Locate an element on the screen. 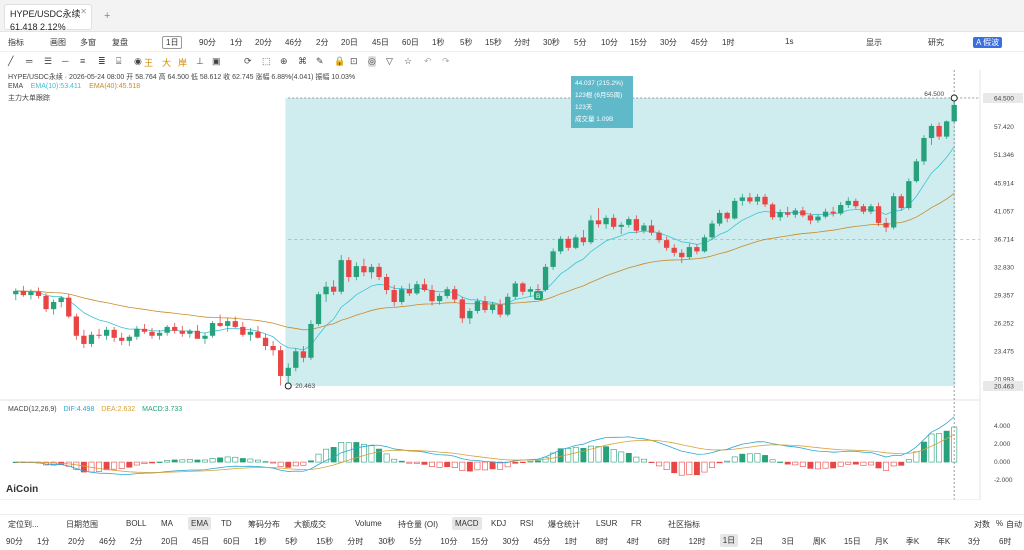  indicator-toggle: 社区指标 is located at coordinates (684, 524).